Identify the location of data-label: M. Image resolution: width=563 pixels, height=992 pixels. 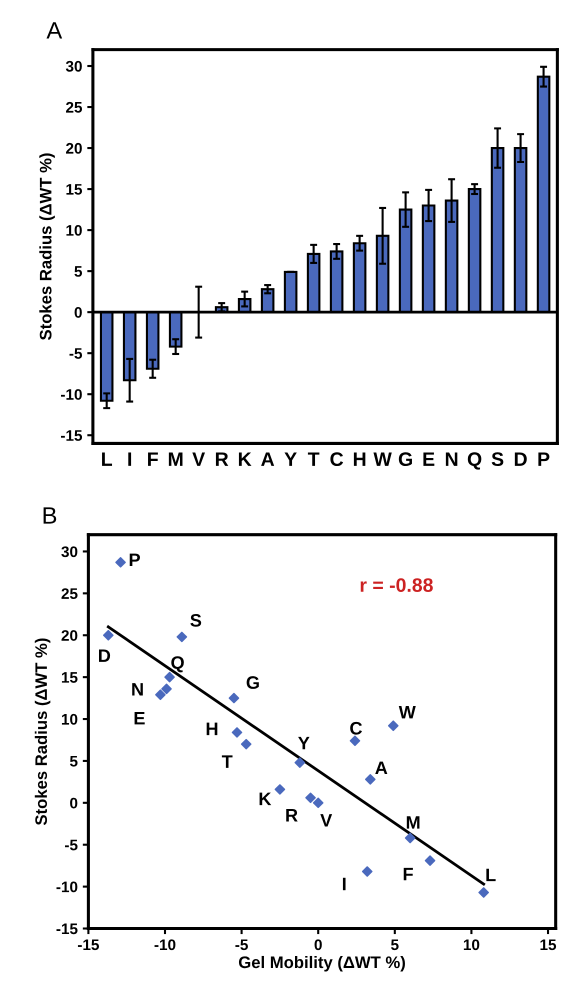
(413, 822).